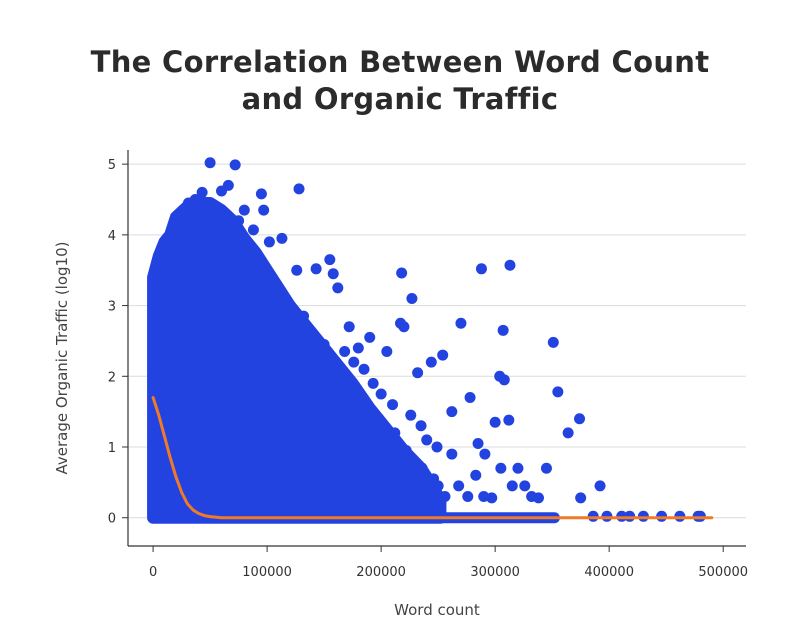 Image resolution: width=800 pixels, height=636 pixels. What do you see at coordinates (112, 165) in the screenshot?
I see `y-tick-label: 5` at bounding box center [112, 165].